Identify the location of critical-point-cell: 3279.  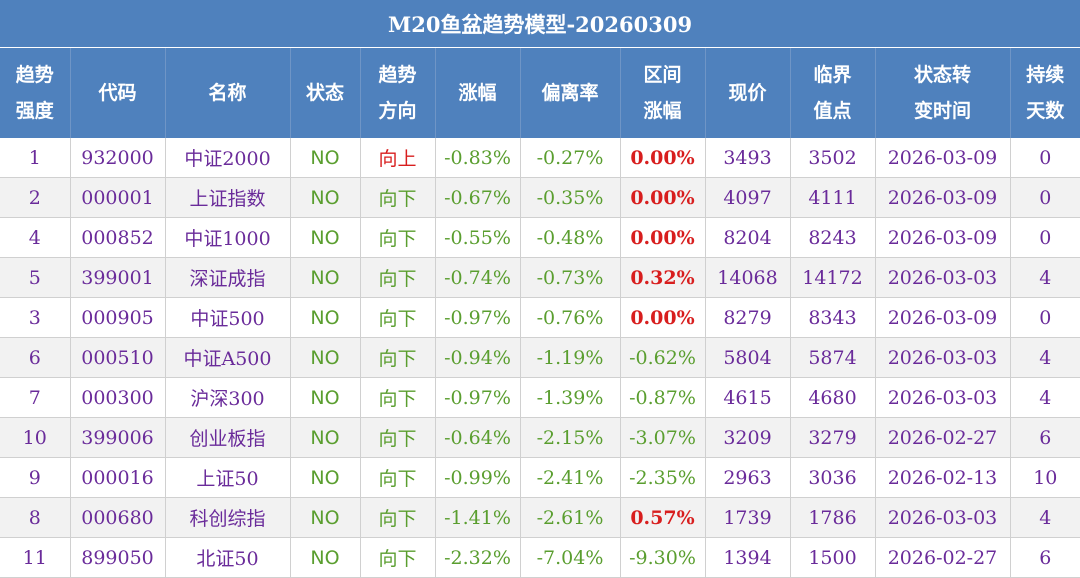
(833, 437).